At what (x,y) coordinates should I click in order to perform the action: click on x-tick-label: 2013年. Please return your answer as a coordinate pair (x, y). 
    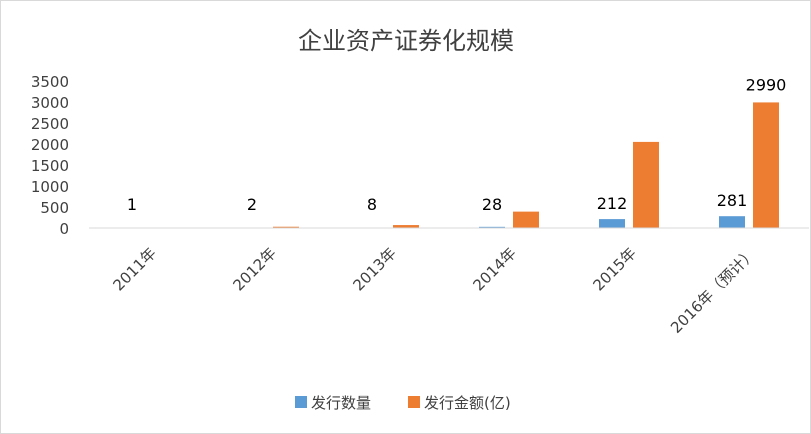
    Looking at the image, I should click on (374, 269).